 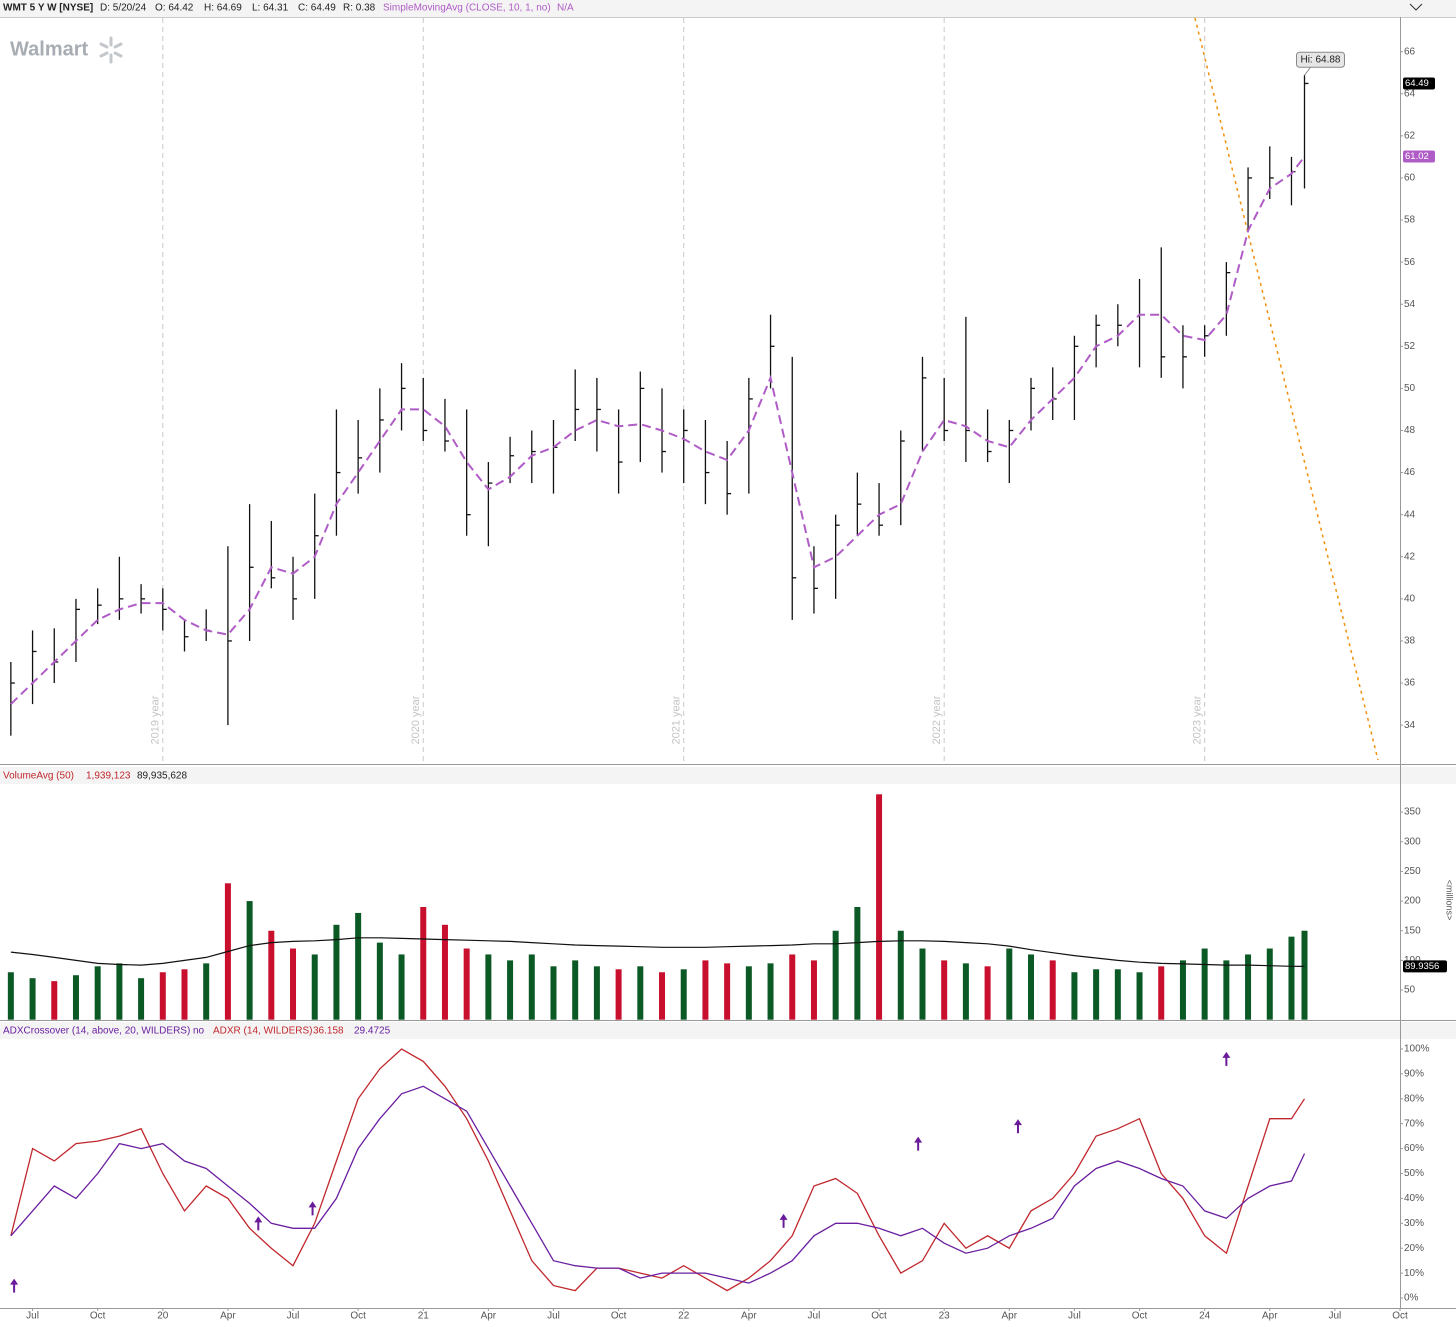 I want to click on indicator-line, so click(x=658, y=1184).